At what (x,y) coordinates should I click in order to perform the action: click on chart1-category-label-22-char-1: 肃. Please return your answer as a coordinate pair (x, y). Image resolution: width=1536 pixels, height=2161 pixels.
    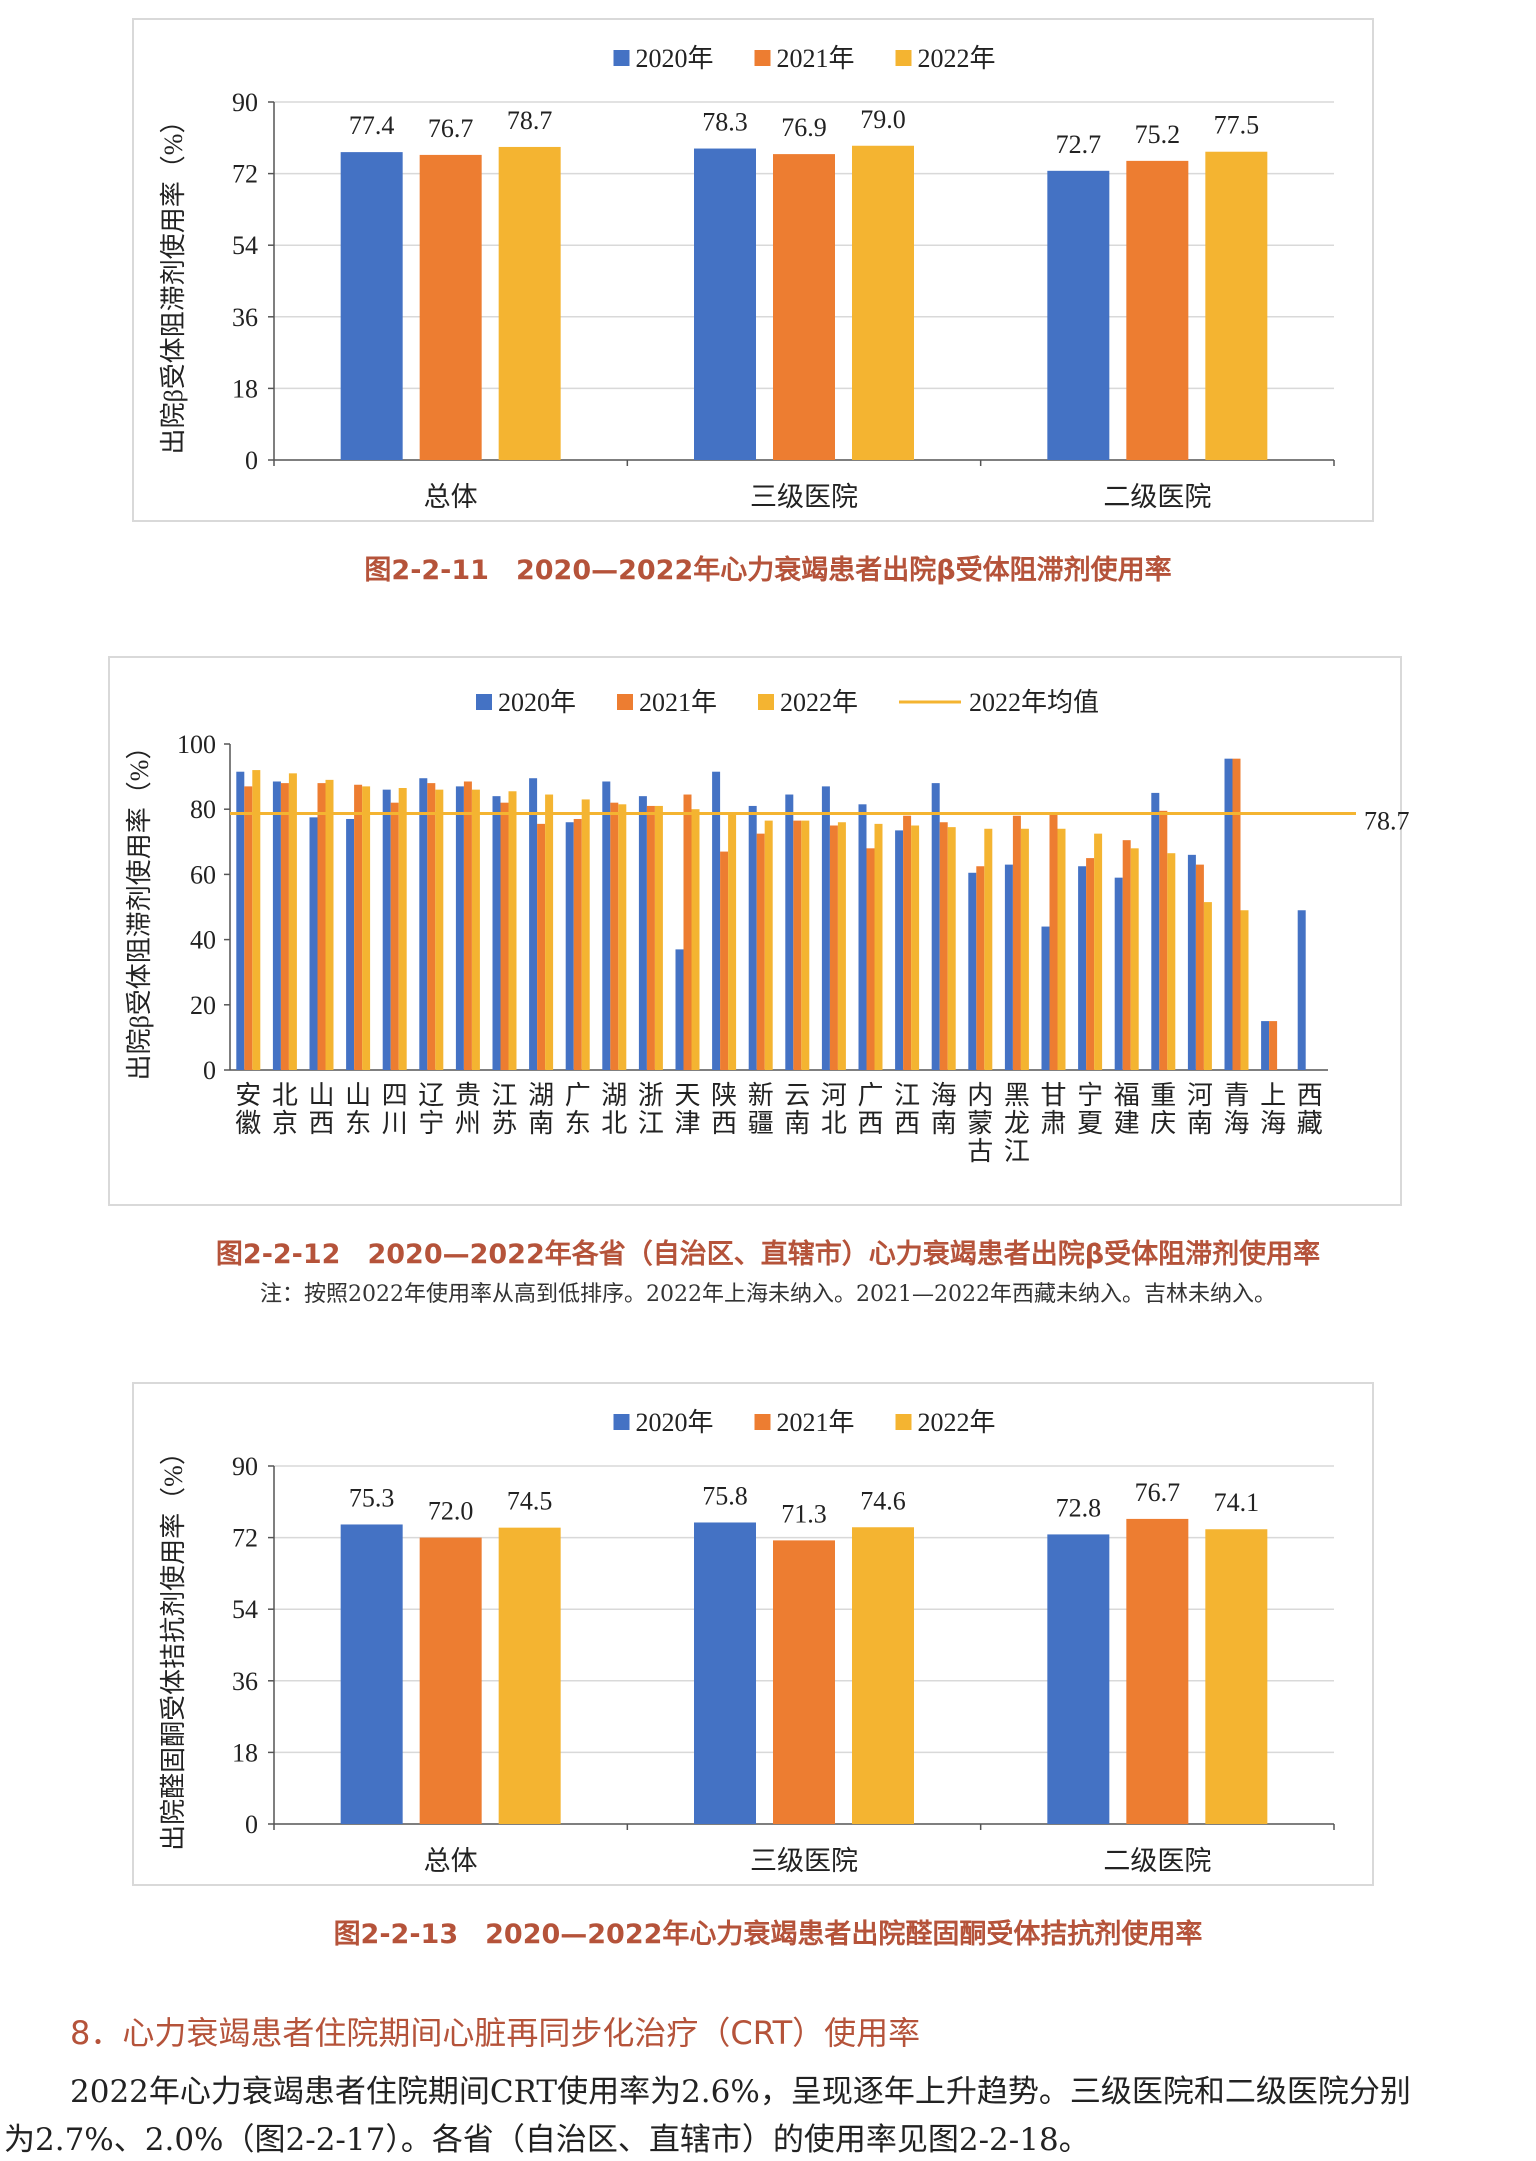
    Looking at the image, I should click on (1053, 1123).